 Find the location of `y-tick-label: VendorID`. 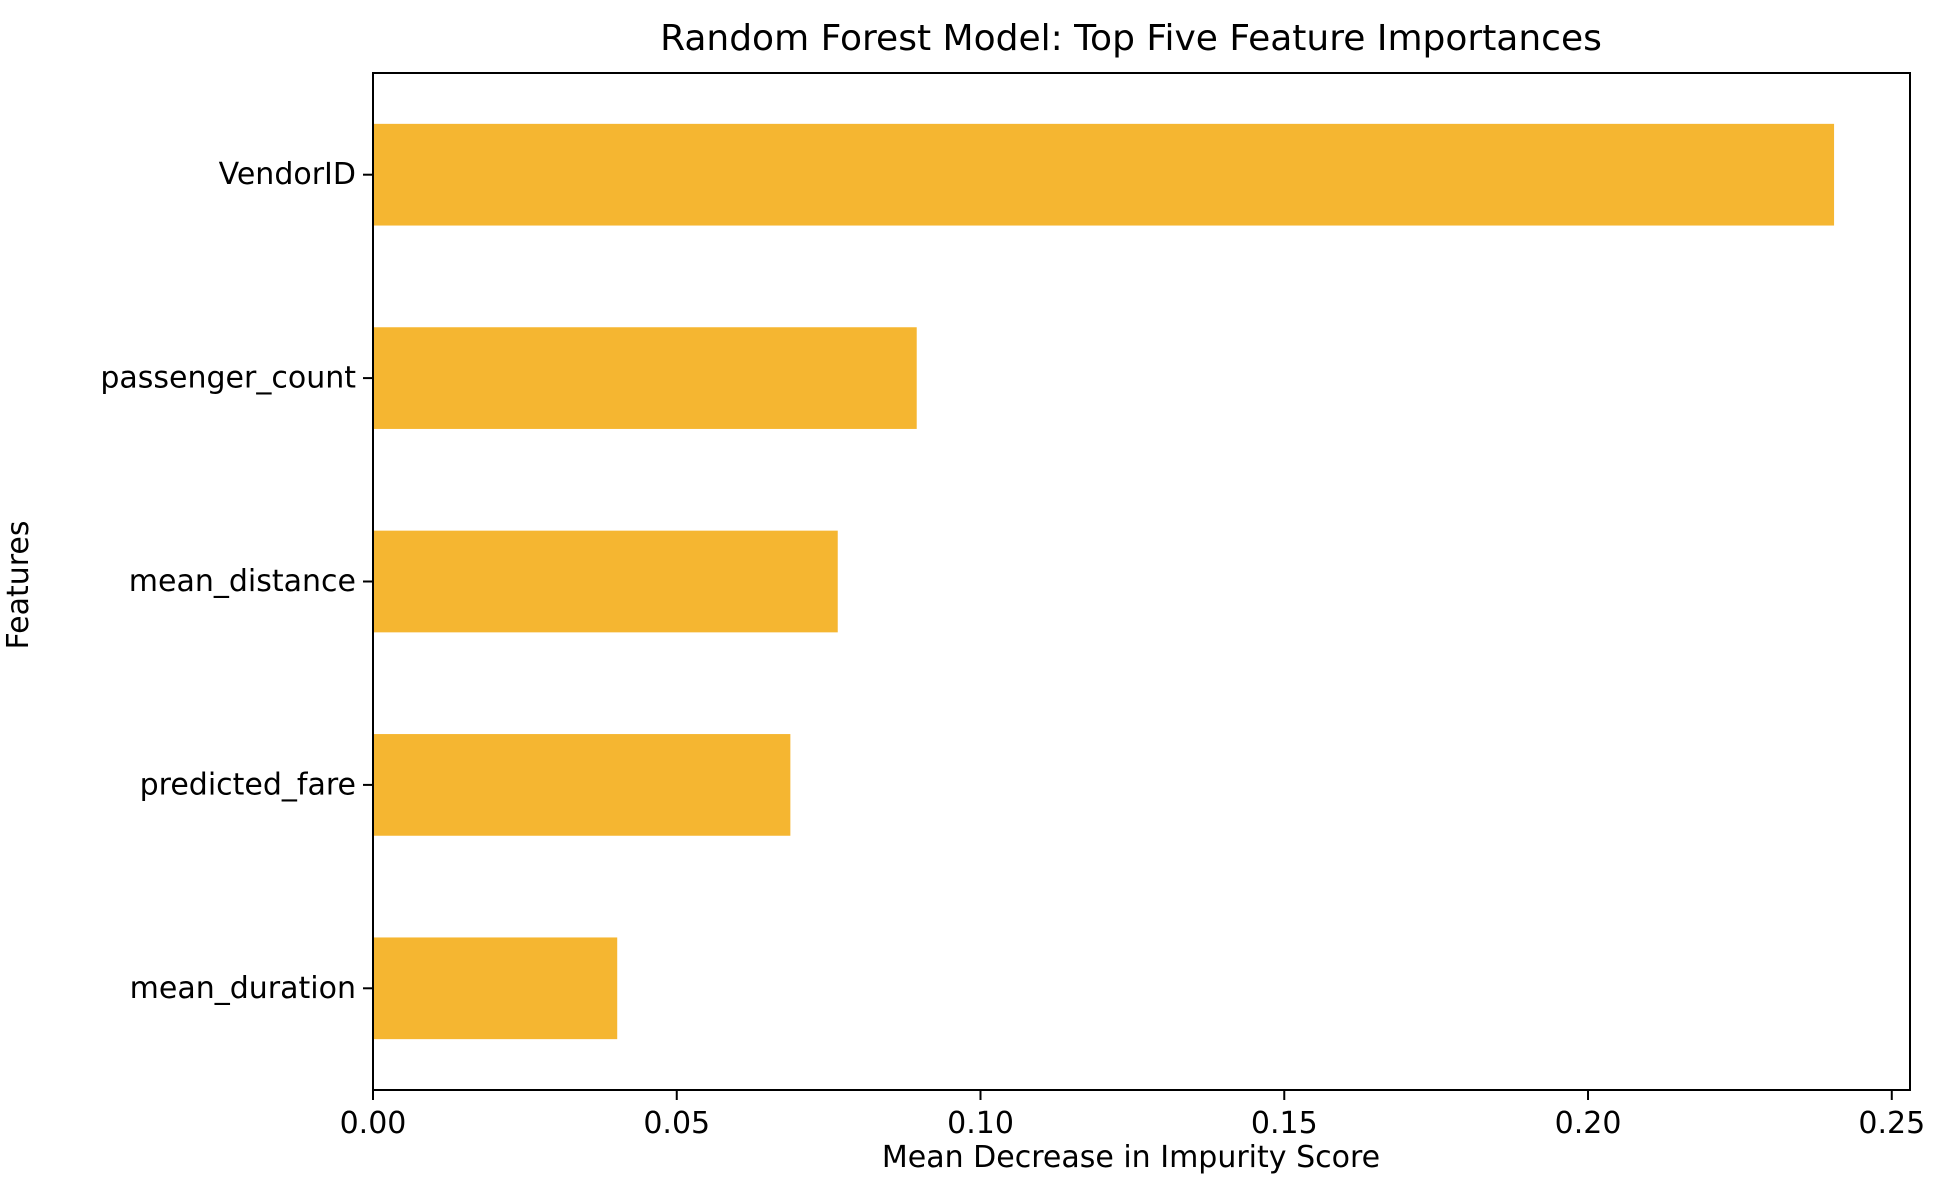

y-tick-label: VendorID is located at coordinates (287, 174).